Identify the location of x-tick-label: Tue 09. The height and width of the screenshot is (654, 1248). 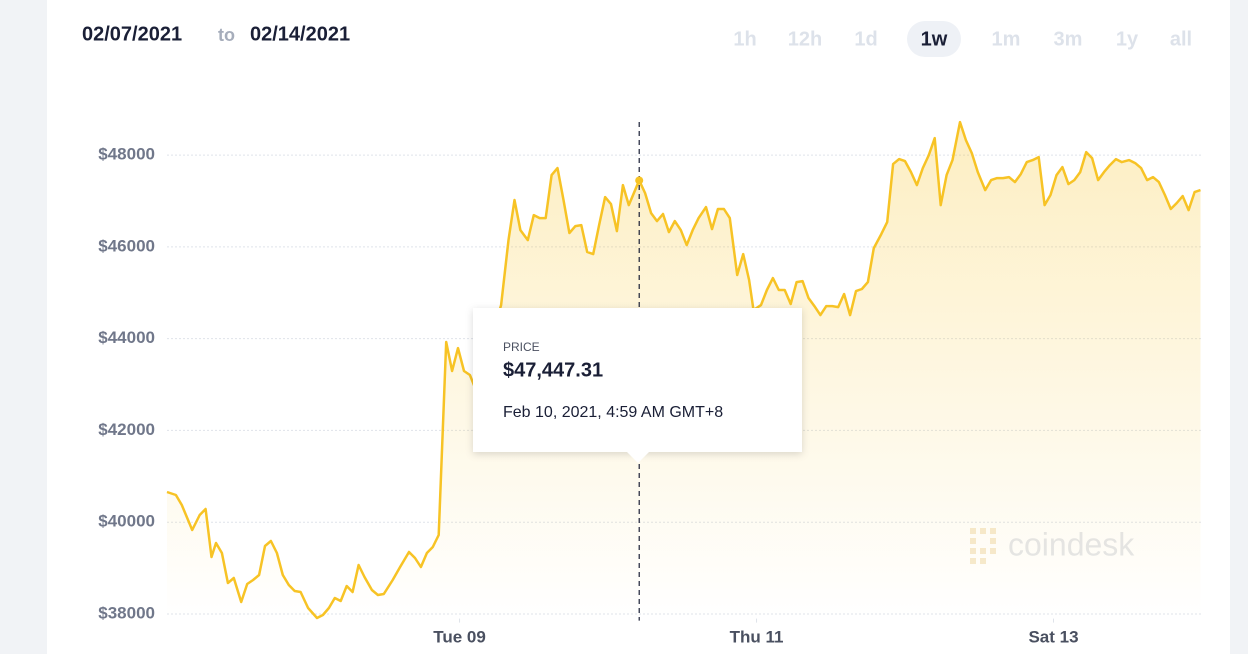
(459, 636).